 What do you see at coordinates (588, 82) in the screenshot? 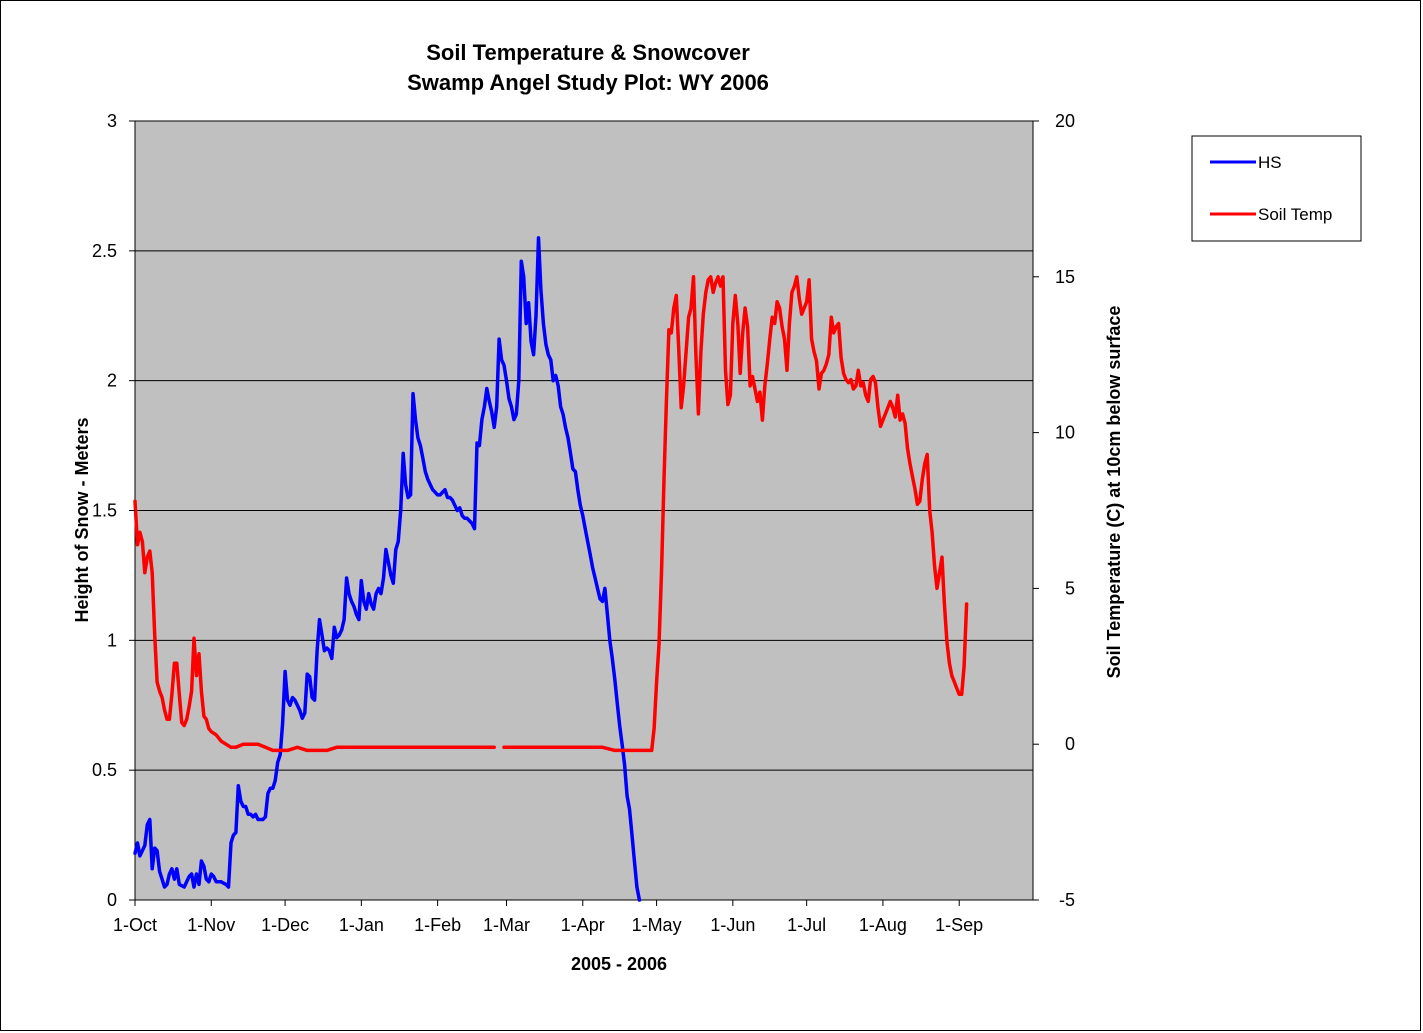
I see `chart-subtitle: Swamp Angel Study Plot: WY 2006` at bounding box center [588, 82].